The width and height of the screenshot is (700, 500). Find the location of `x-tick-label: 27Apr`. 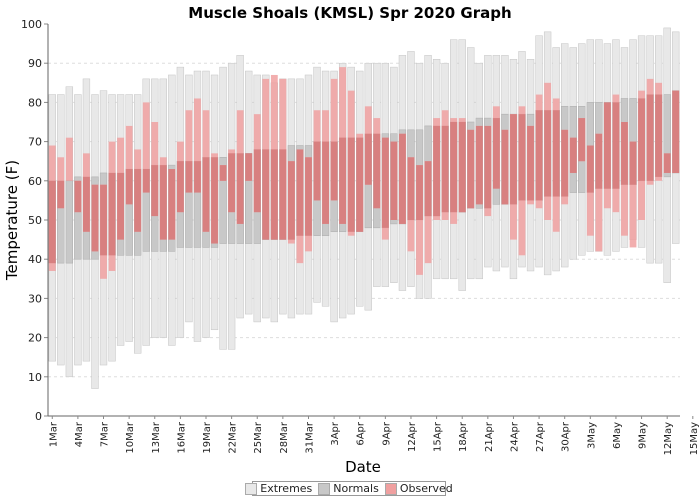

x-tick-label: 27Apr is located at coordinates (540, 436).